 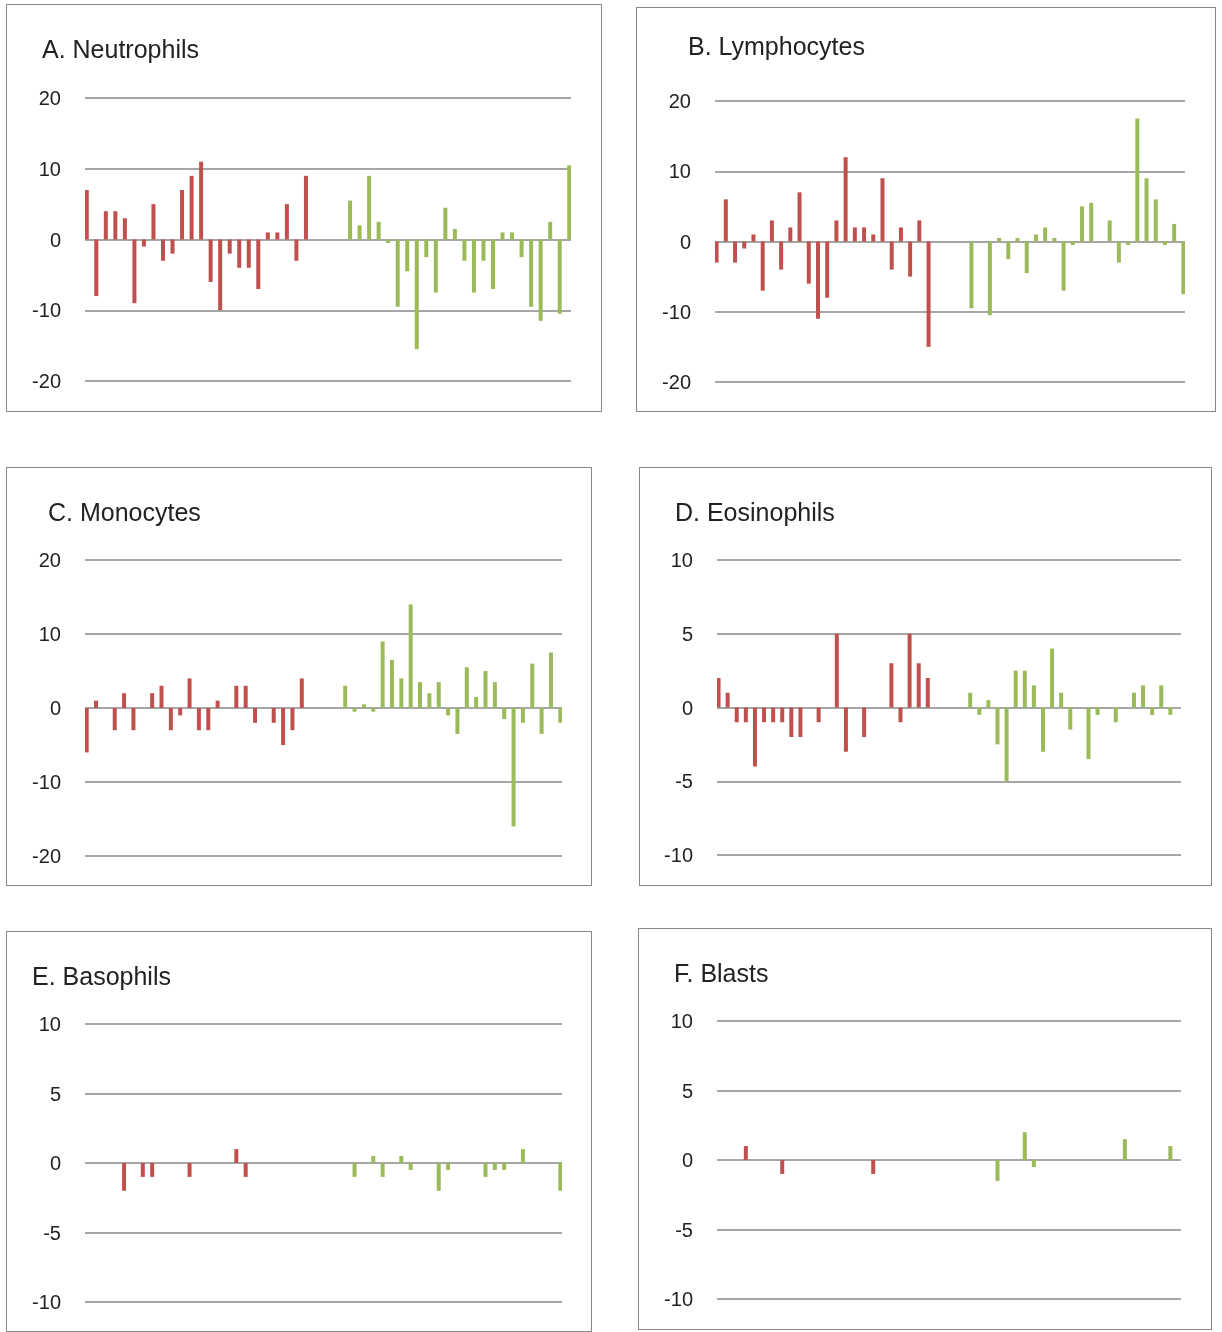 I want to click on chart-title: D. Eosinophils, so click(x=755, y=511).